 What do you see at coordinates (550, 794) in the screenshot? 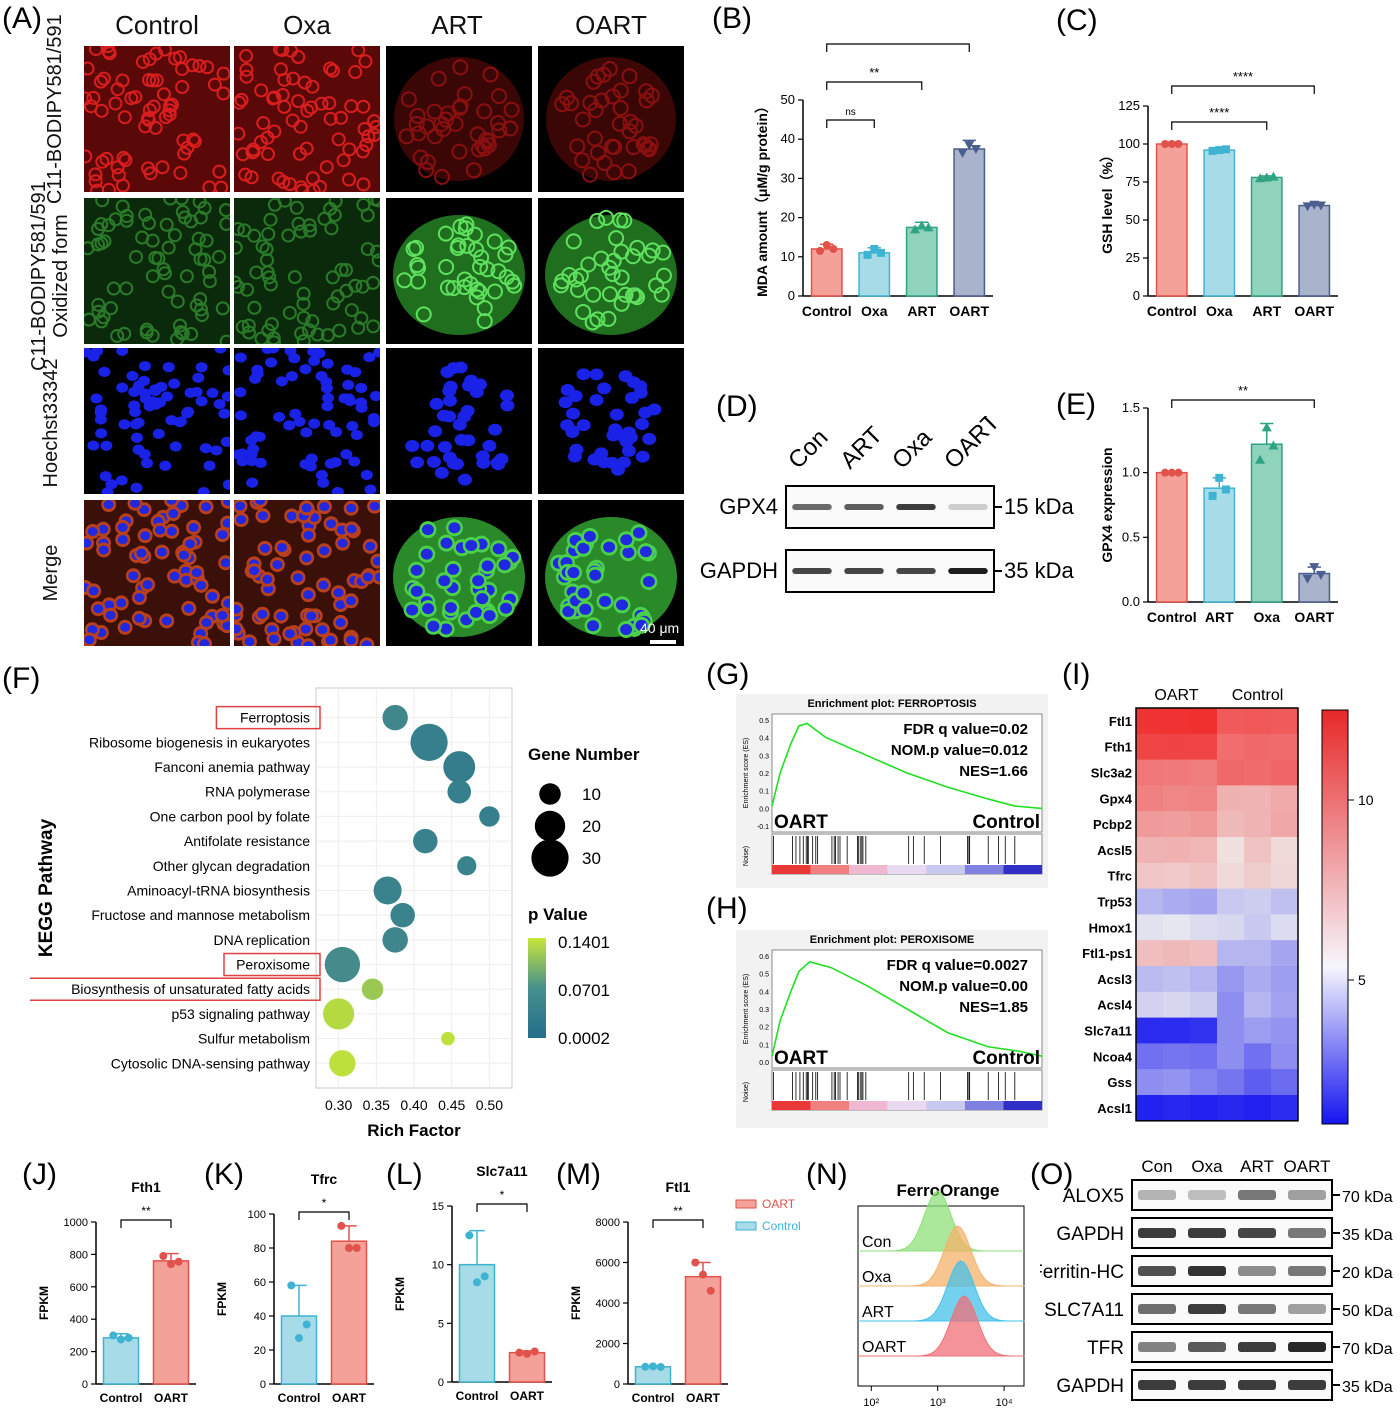
I see `size-legend-circle` at bounding box center [550, 794].